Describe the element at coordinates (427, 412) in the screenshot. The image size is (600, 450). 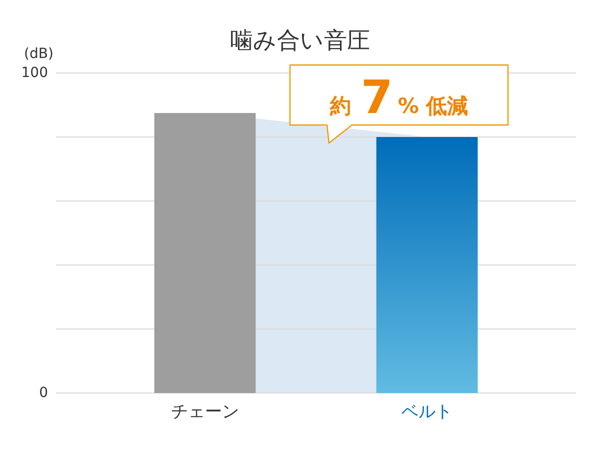
I see `x-tick-label: ベルト` at that location.